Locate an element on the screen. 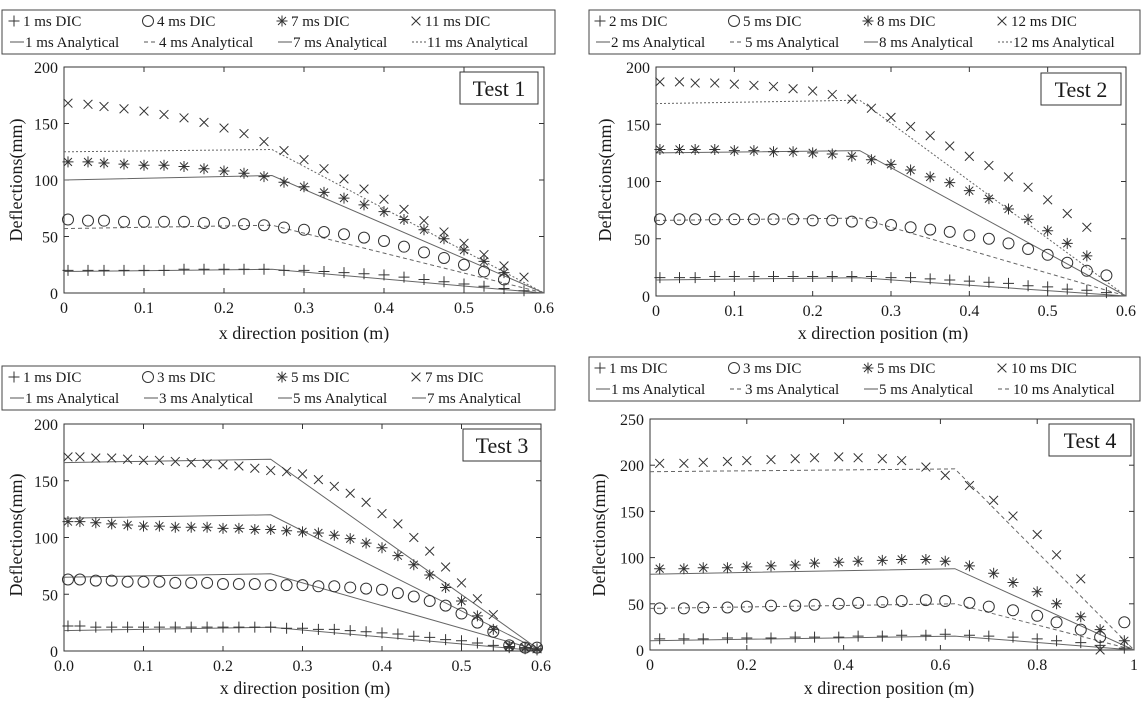  legend-marker-cross is located at coordinates (416, 377).